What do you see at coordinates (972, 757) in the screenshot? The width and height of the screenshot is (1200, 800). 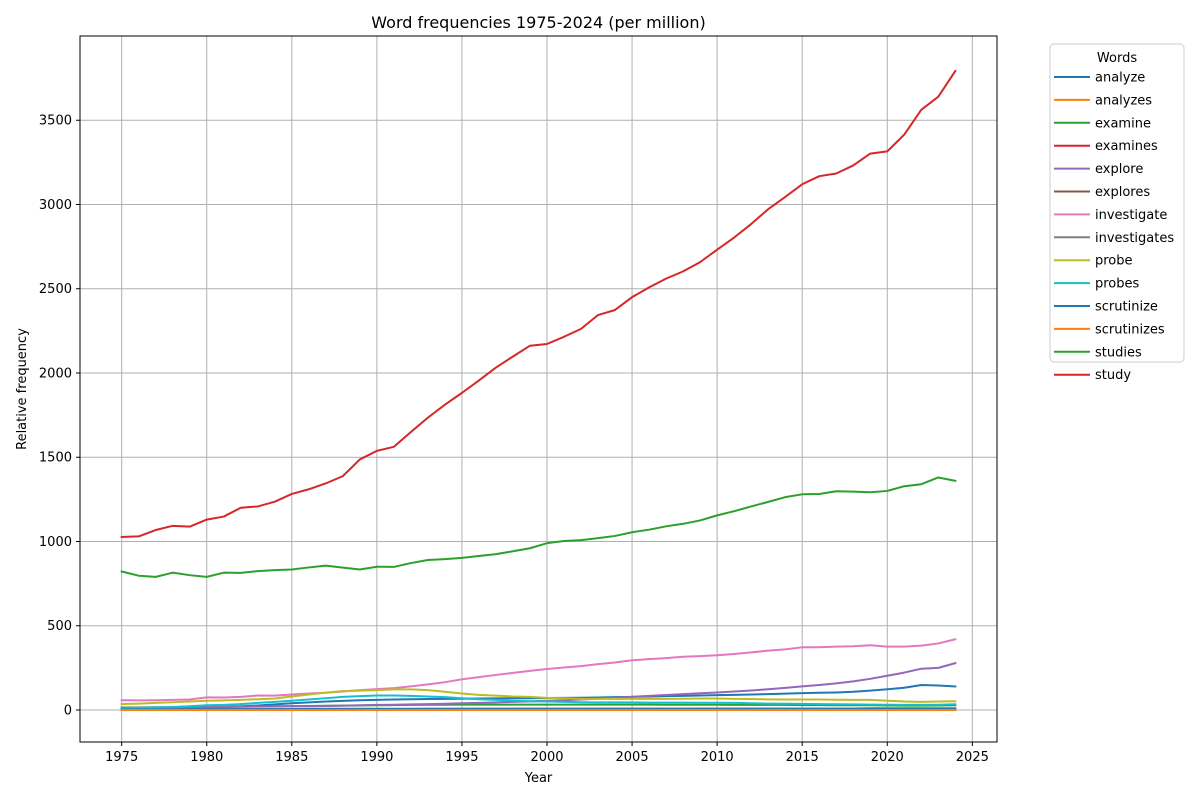 I see `x-tick-label: 2025` at bounding box center [972, 757].